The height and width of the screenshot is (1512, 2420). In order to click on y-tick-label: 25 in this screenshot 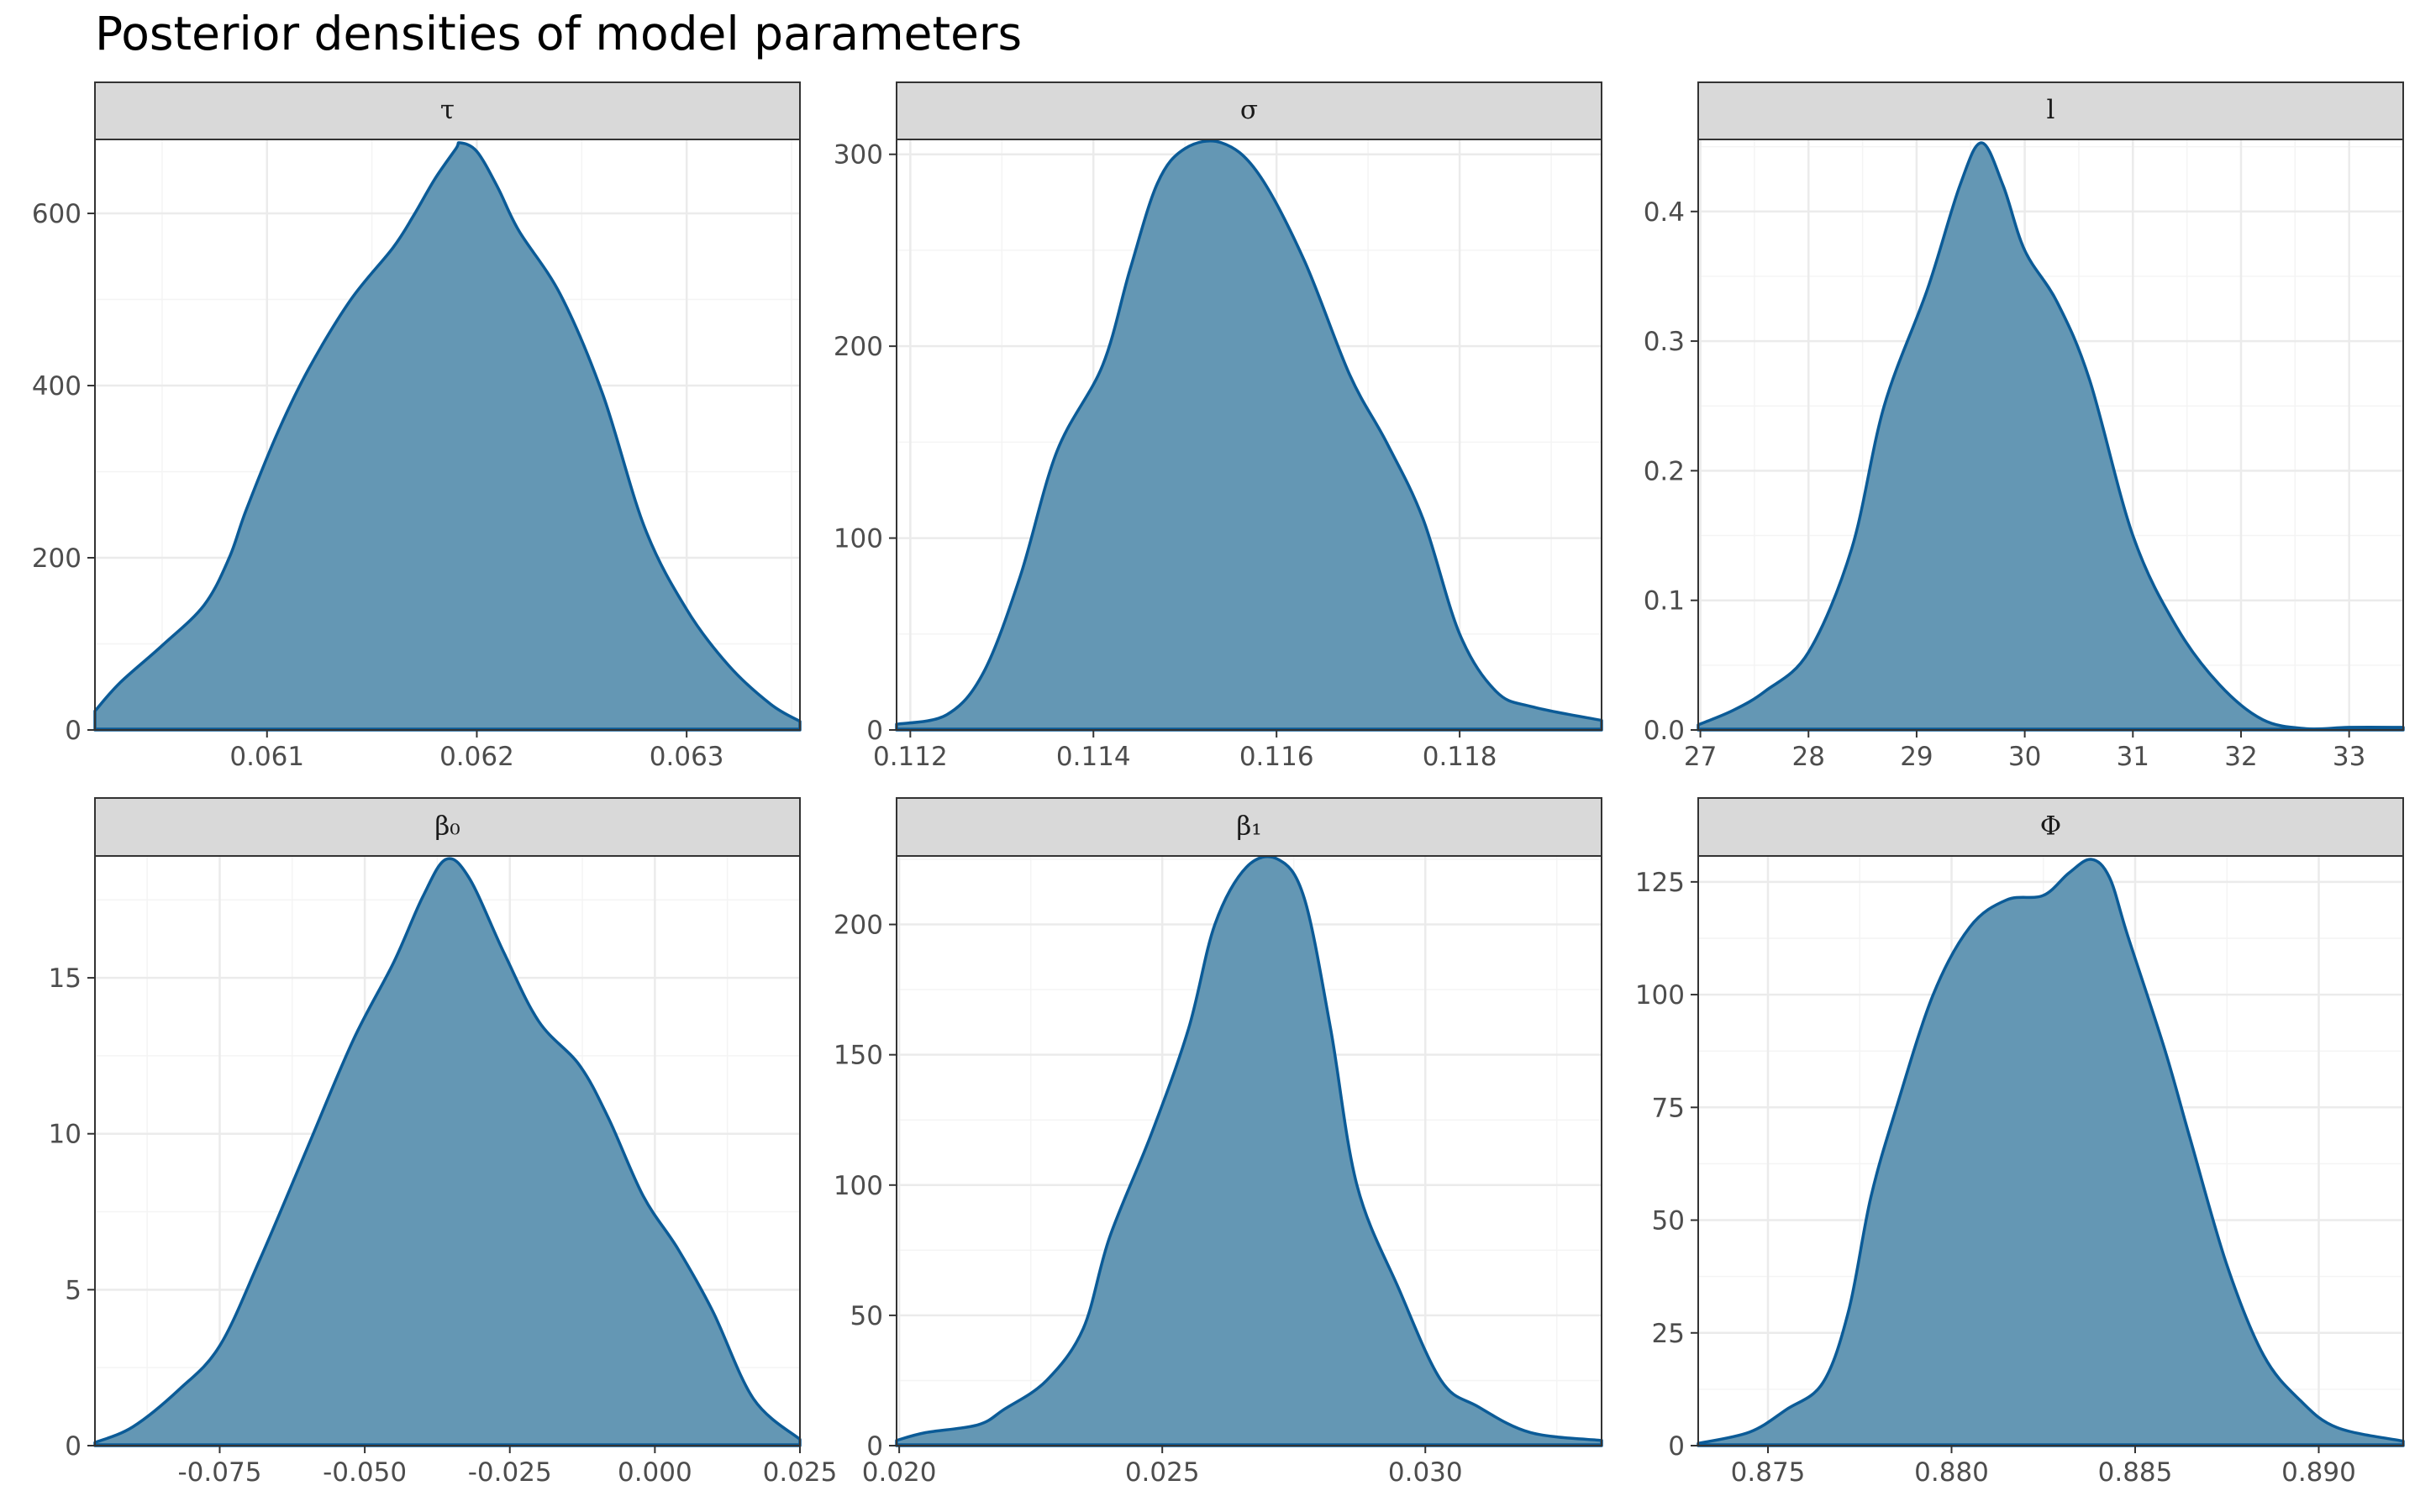, I will do `click(1668, 1334)`.